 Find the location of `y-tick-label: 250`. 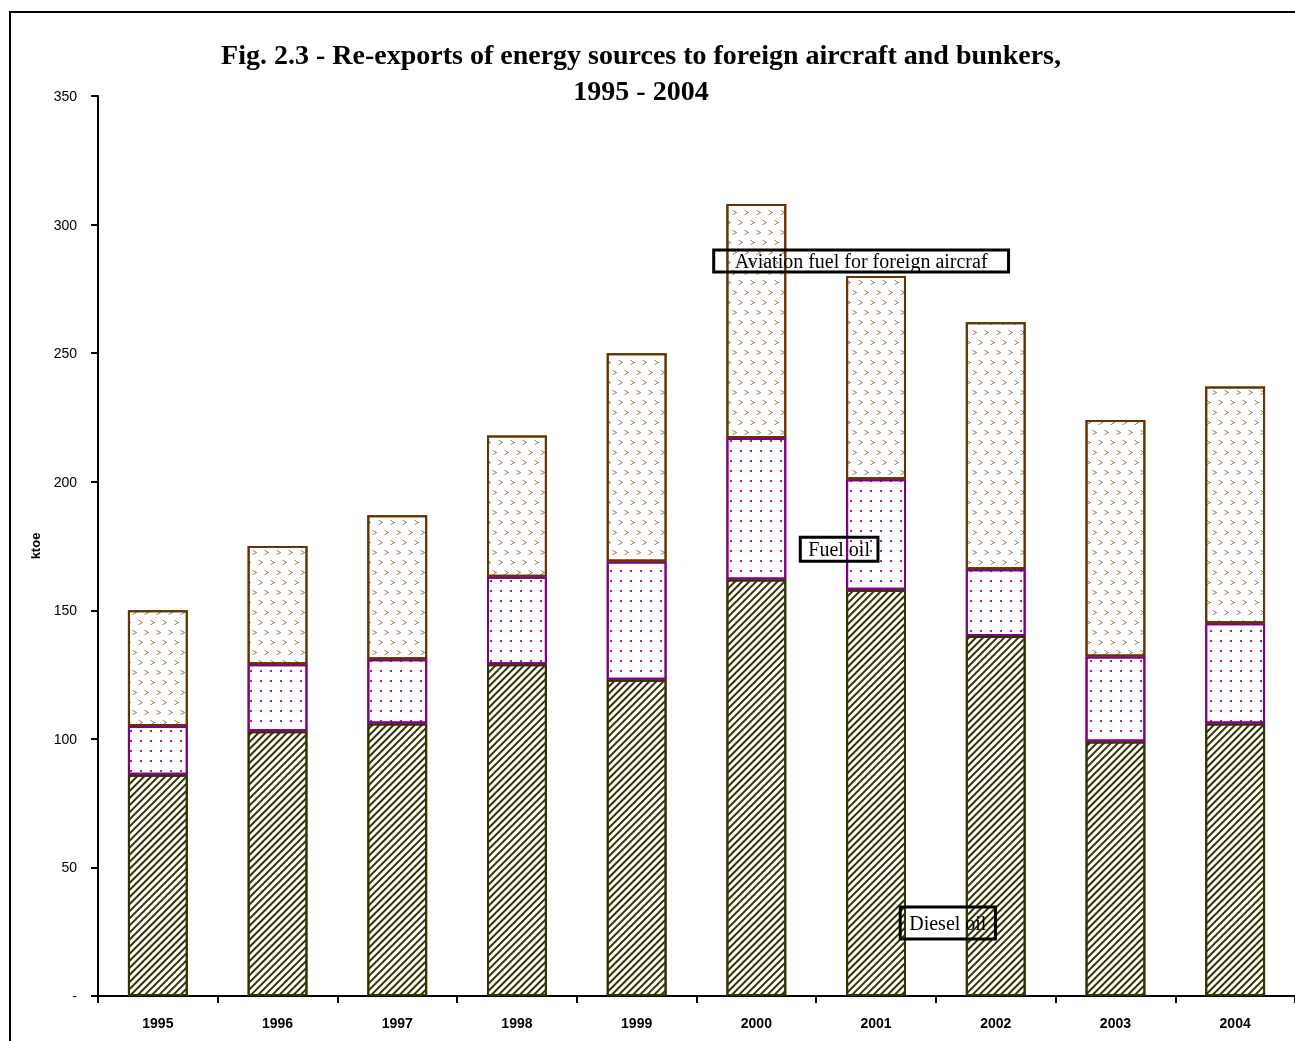

y-tick-label: 250 is located at coordinates (65, 353).